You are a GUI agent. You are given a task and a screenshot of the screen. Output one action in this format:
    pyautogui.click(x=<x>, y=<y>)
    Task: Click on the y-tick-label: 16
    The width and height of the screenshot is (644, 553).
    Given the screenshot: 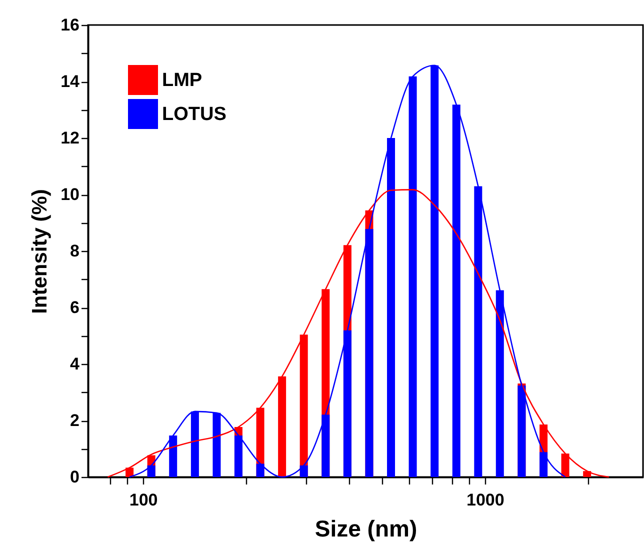 What is the action you would take?
    pyautogui.click(x=70, y=25)
    